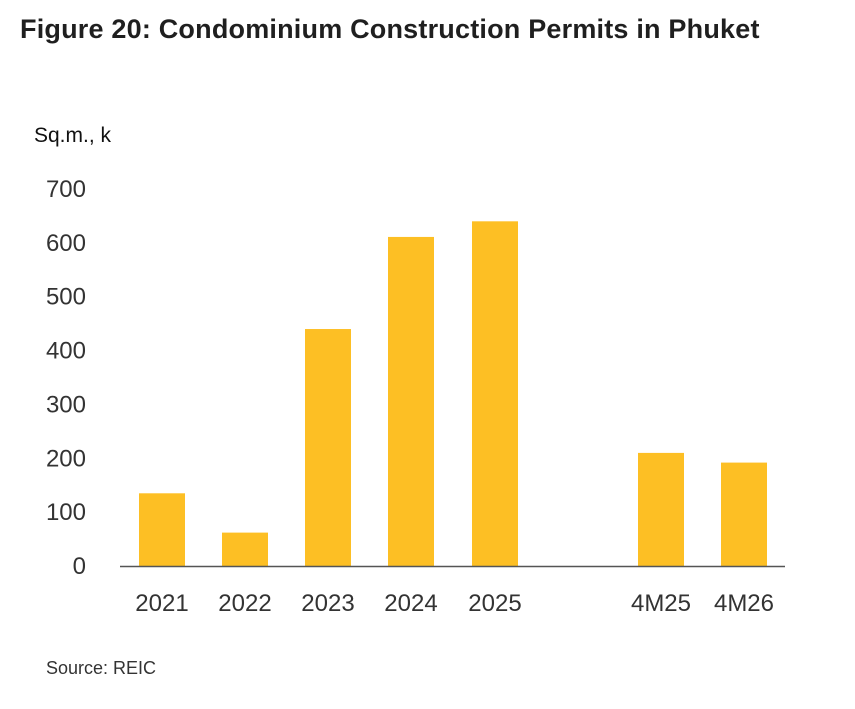 The image size is (855, 709). What do you see at coordinates (66, 351) in the screenshot?
I see `y-tick-label: 400` at bounding box center [66, 351].